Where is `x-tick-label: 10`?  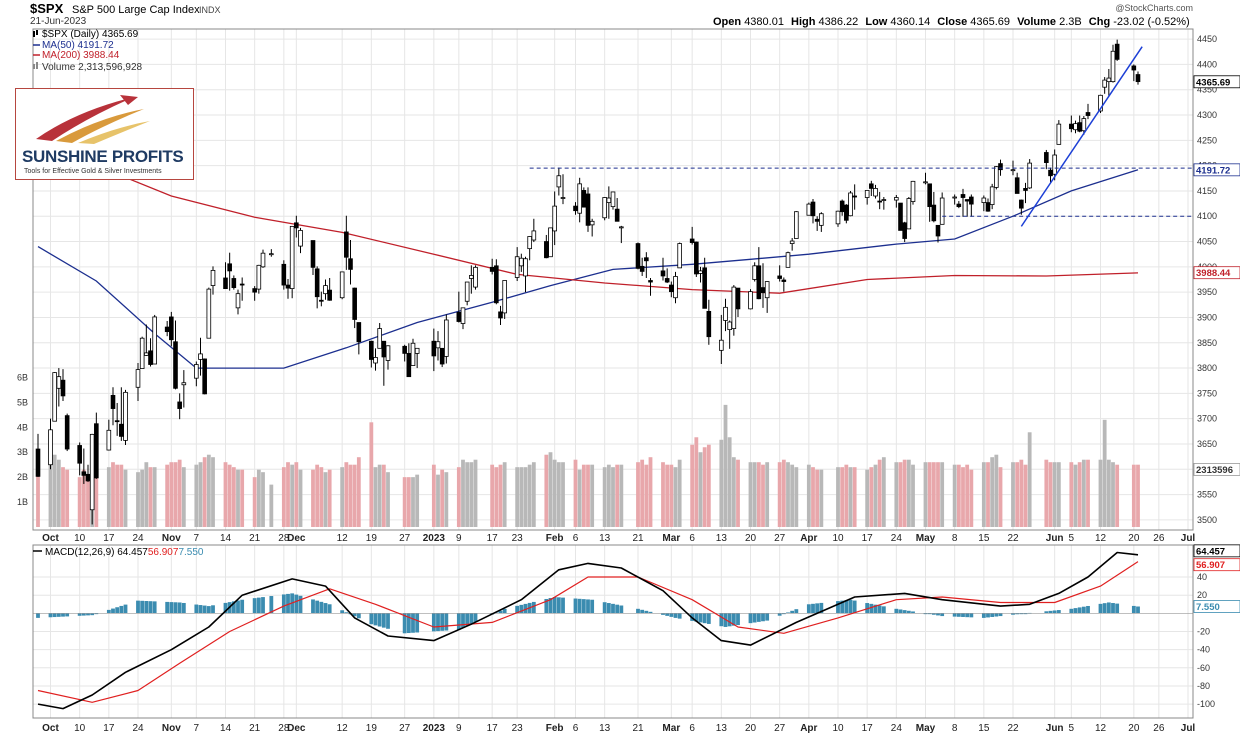
x-tick-label: 10 is located at coordinates (838, 538).